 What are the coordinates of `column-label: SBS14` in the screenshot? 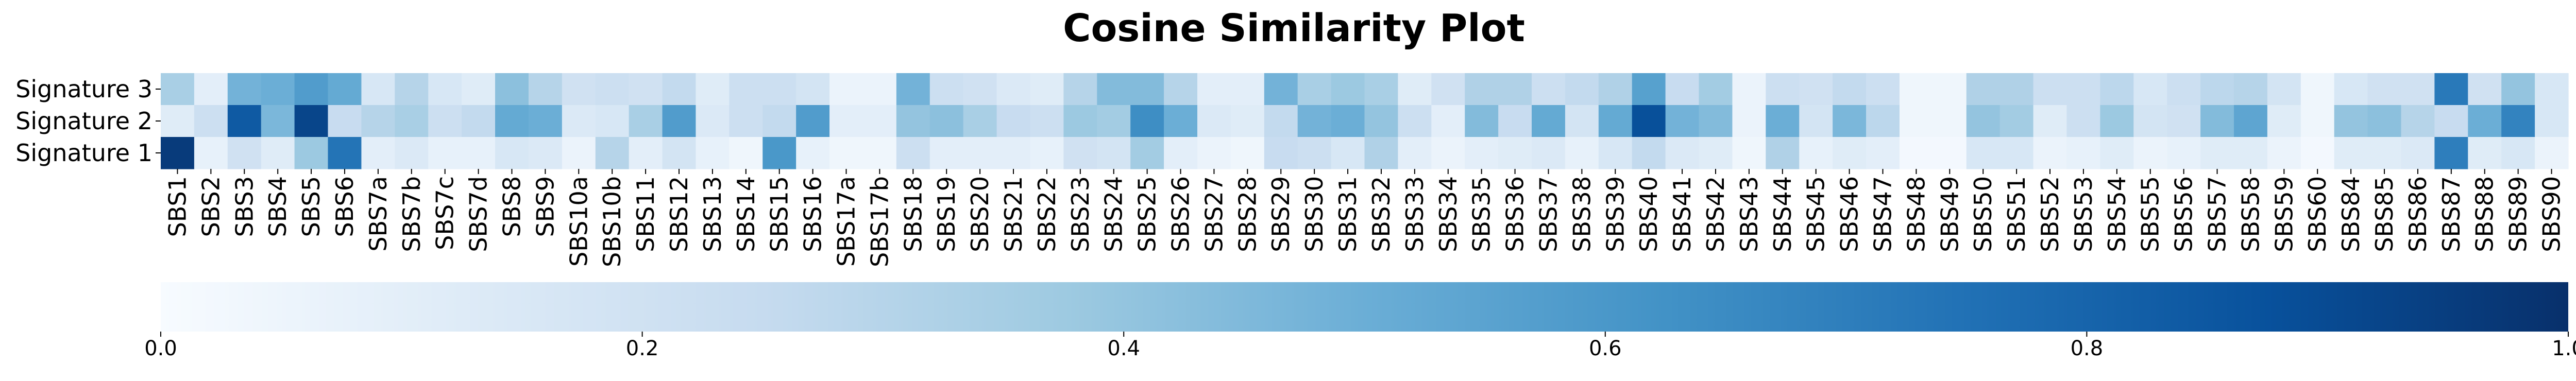 It's located at (746, 214).